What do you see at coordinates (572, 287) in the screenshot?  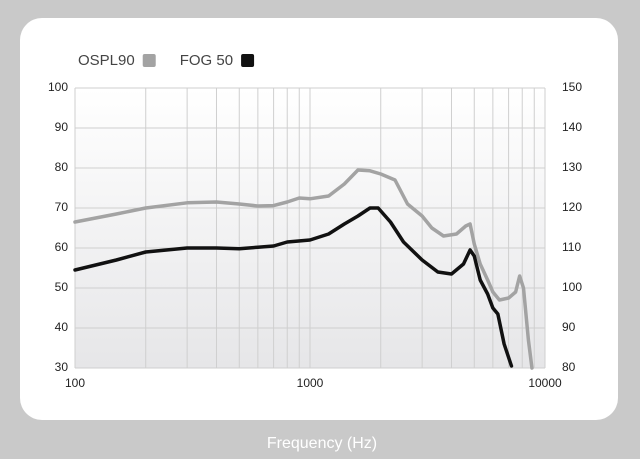 I see `y2-tick-label: 100` at bounding box center [572, 287].